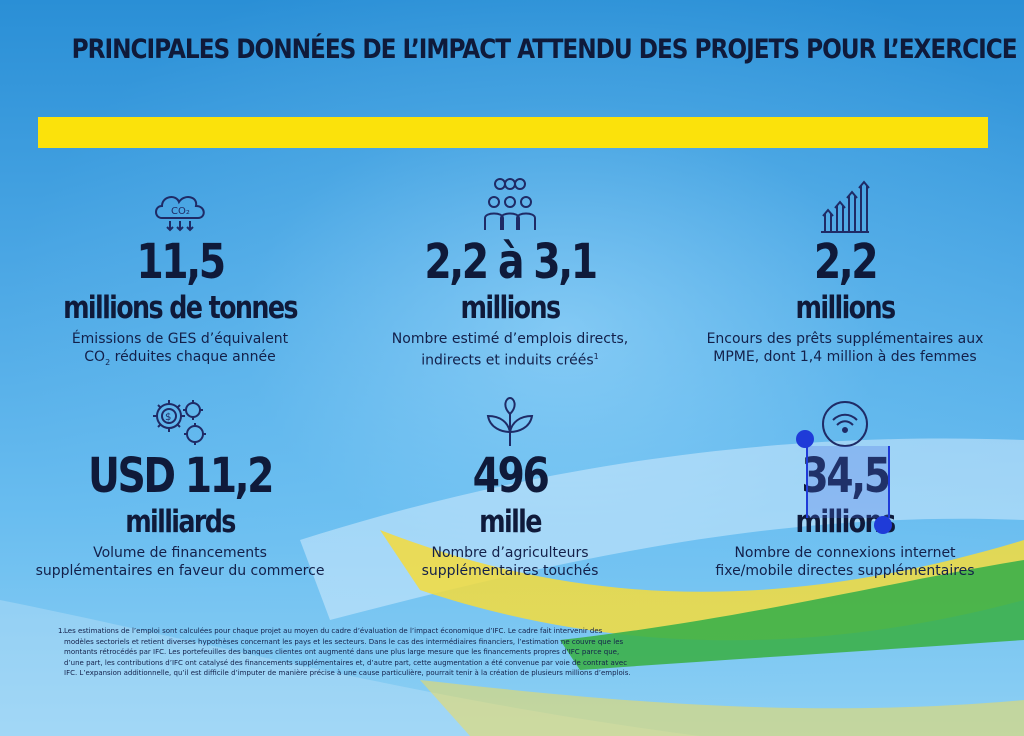 The width and height of the screenshot is (1024, 736). I want to click on people-group-icon, so click(510, 202).